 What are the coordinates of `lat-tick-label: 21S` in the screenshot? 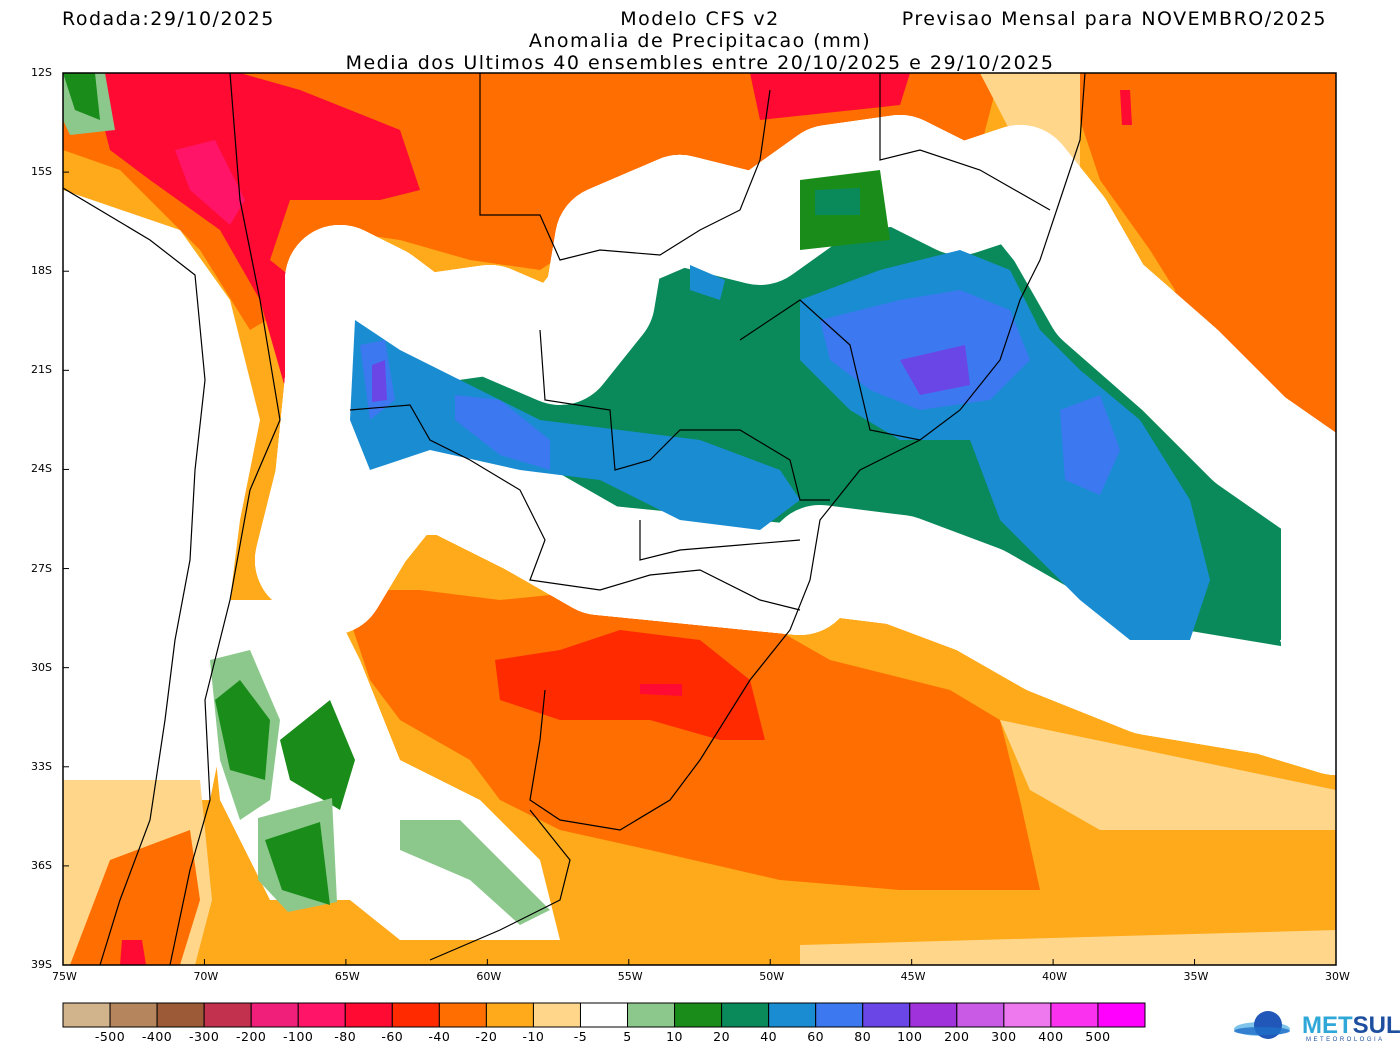 It's located at (41, 370).